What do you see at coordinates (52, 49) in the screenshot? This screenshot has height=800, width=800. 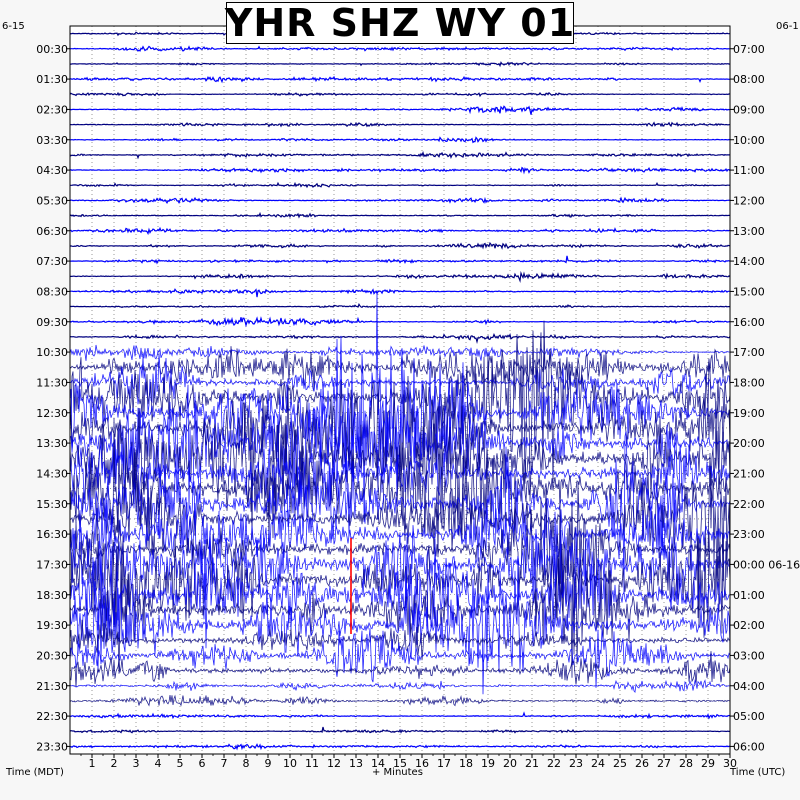 I see `left-tick-label: 00:30` at bounding box center [52, 49].